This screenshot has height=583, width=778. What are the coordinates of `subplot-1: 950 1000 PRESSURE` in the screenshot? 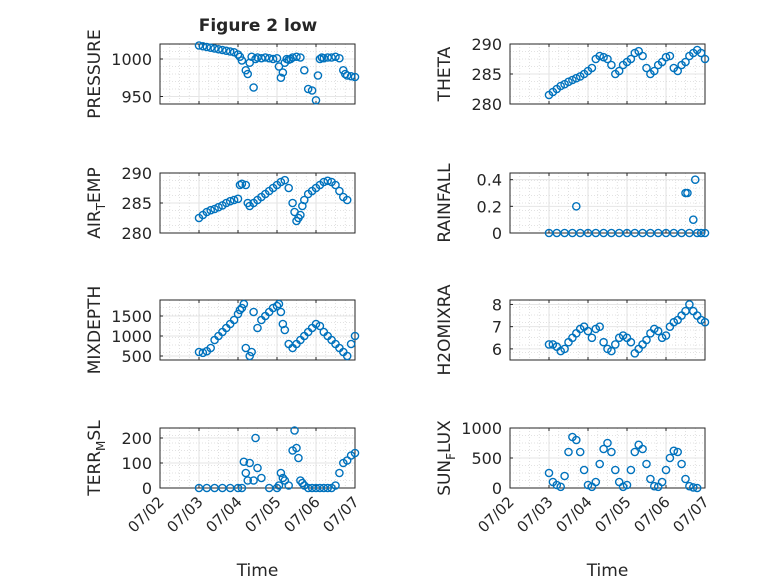 It's located at (222, 74).